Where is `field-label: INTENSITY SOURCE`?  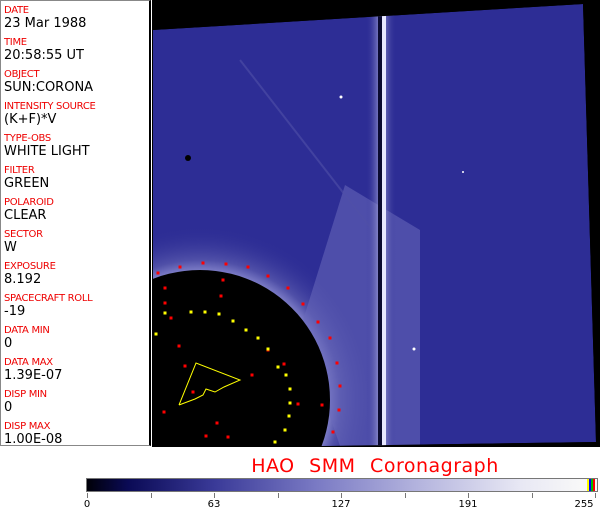 field-label: INTENSITY SOURCE is located at coordinates (50, 106).